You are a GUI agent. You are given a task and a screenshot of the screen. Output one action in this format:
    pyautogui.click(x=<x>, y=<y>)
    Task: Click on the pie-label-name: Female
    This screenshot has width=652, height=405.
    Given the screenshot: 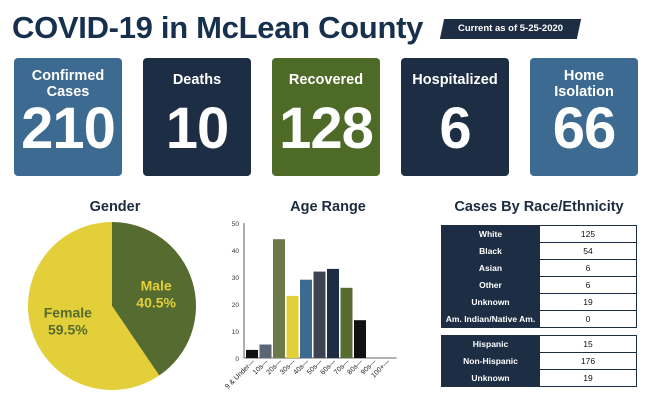 What is the action you would take?
    pyautogui.click(x=68, y=313)
    